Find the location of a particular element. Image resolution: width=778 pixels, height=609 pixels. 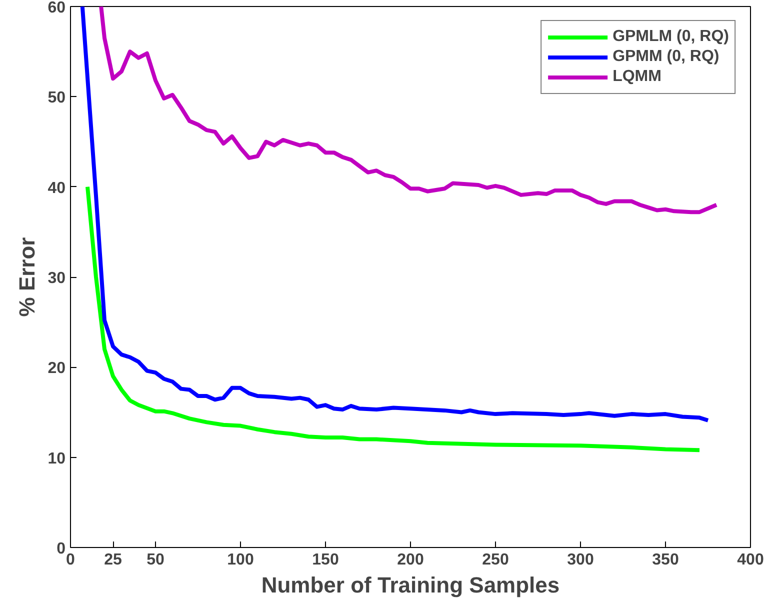

y-tick-label: 50 is located at coordinates (57, 98).